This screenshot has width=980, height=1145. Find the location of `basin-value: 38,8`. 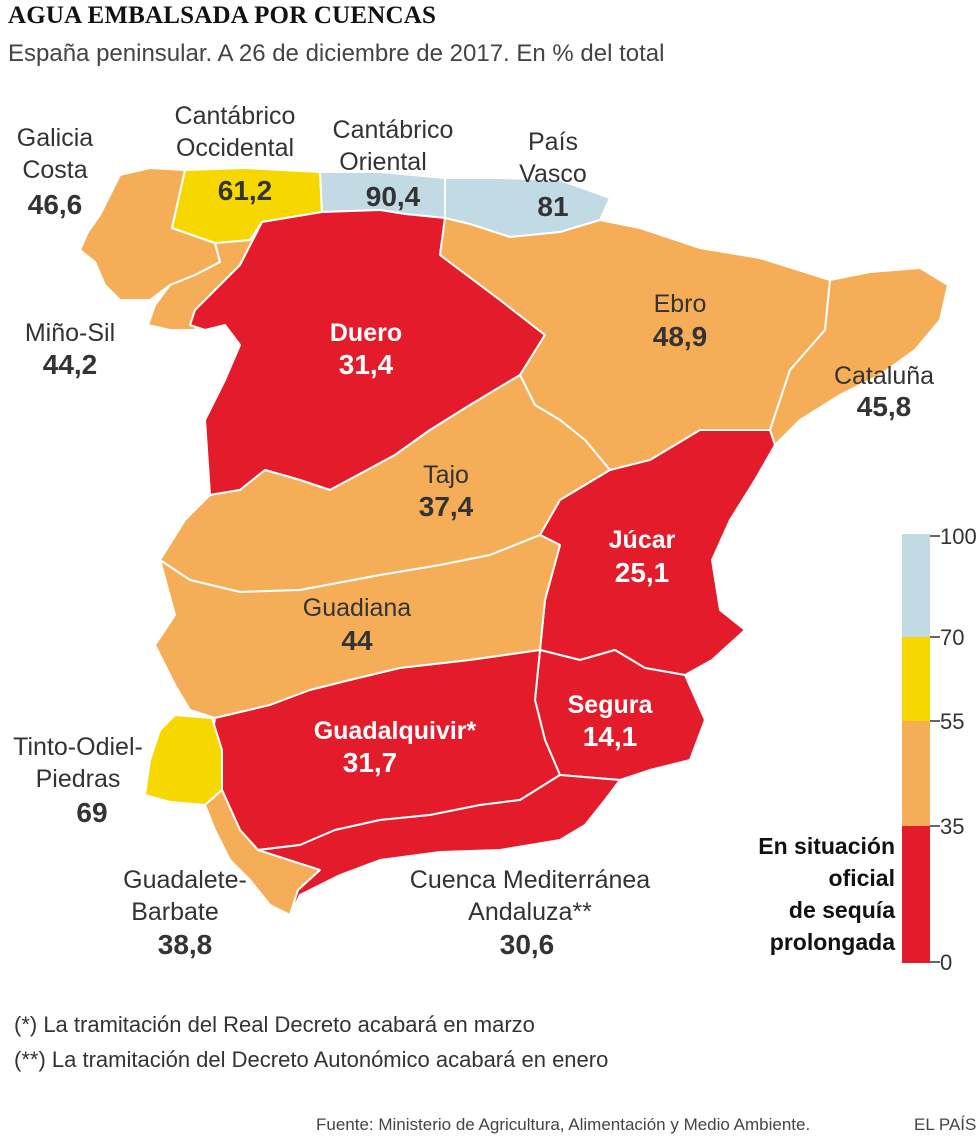

basin-value: 38,8 is located at coordinates (185, 944).